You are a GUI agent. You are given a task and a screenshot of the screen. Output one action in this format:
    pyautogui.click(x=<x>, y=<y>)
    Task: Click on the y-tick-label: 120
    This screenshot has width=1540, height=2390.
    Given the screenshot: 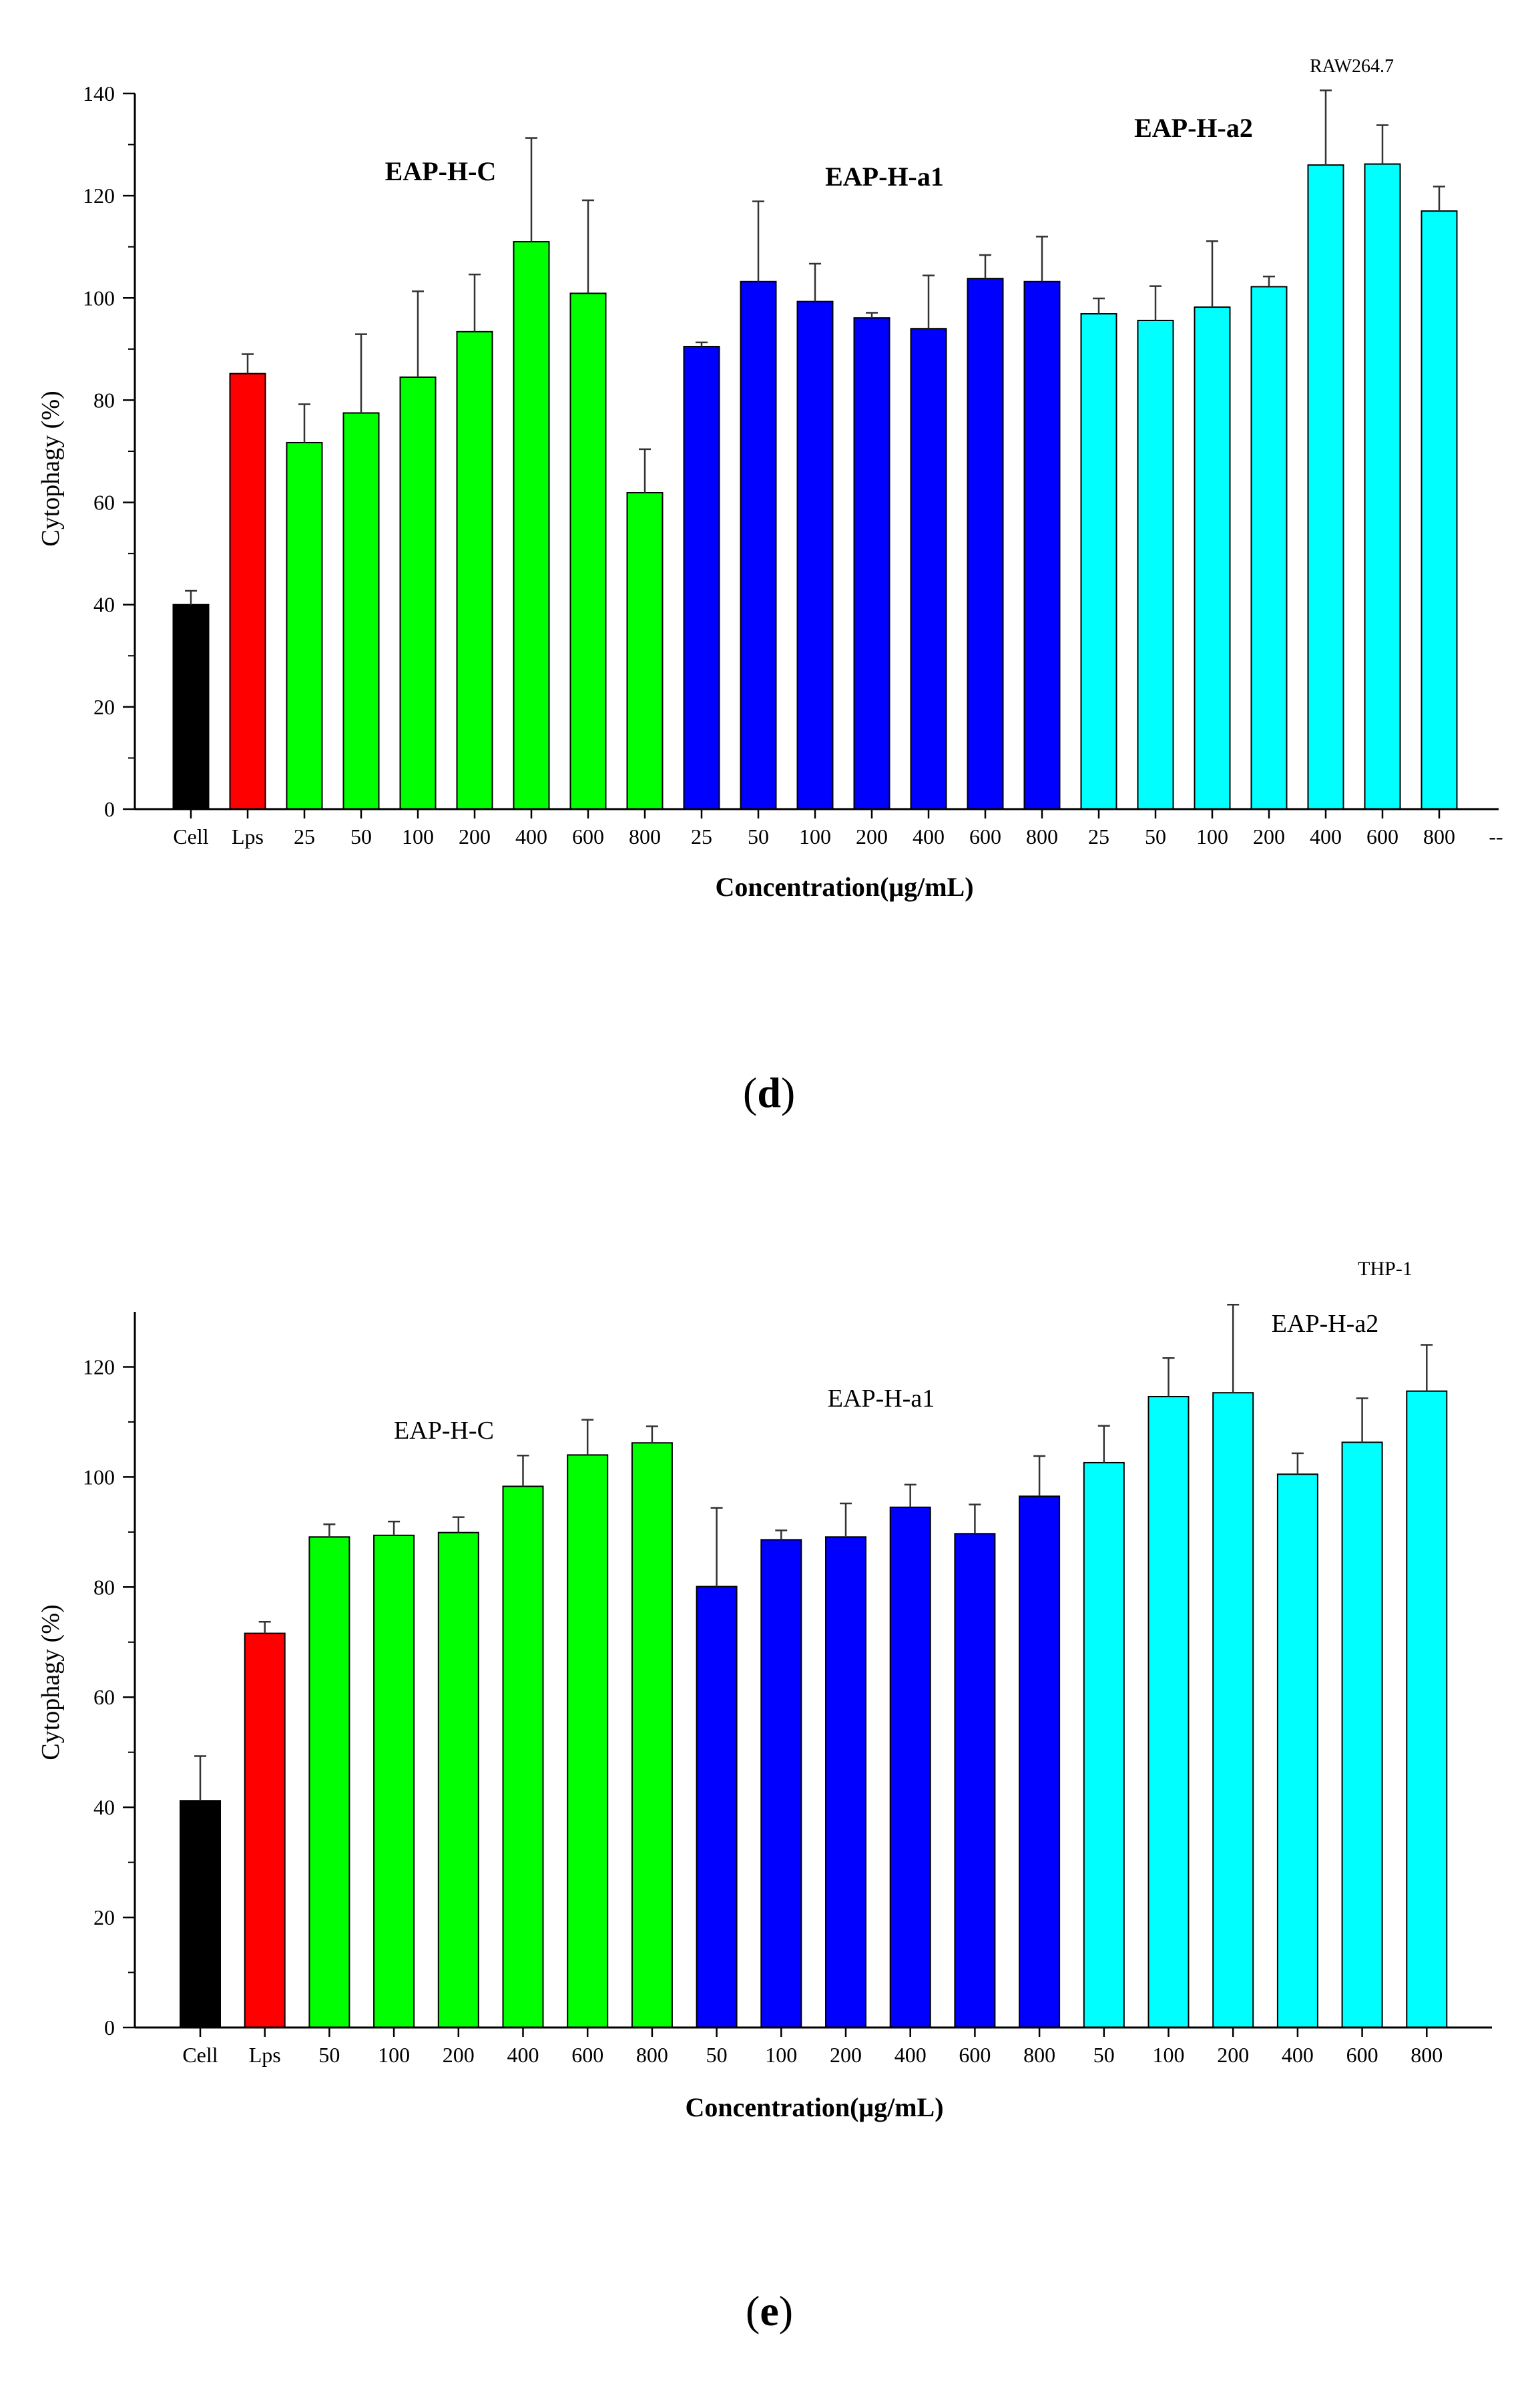 What is the action you would take?
    pyautogui.click(x=99, y=196)
    